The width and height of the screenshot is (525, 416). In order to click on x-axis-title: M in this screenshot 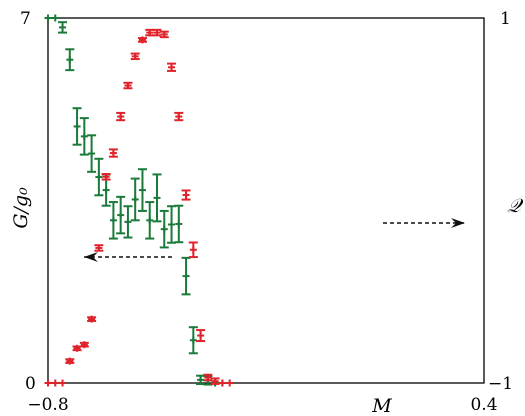, I will do `click(381, 405)`.